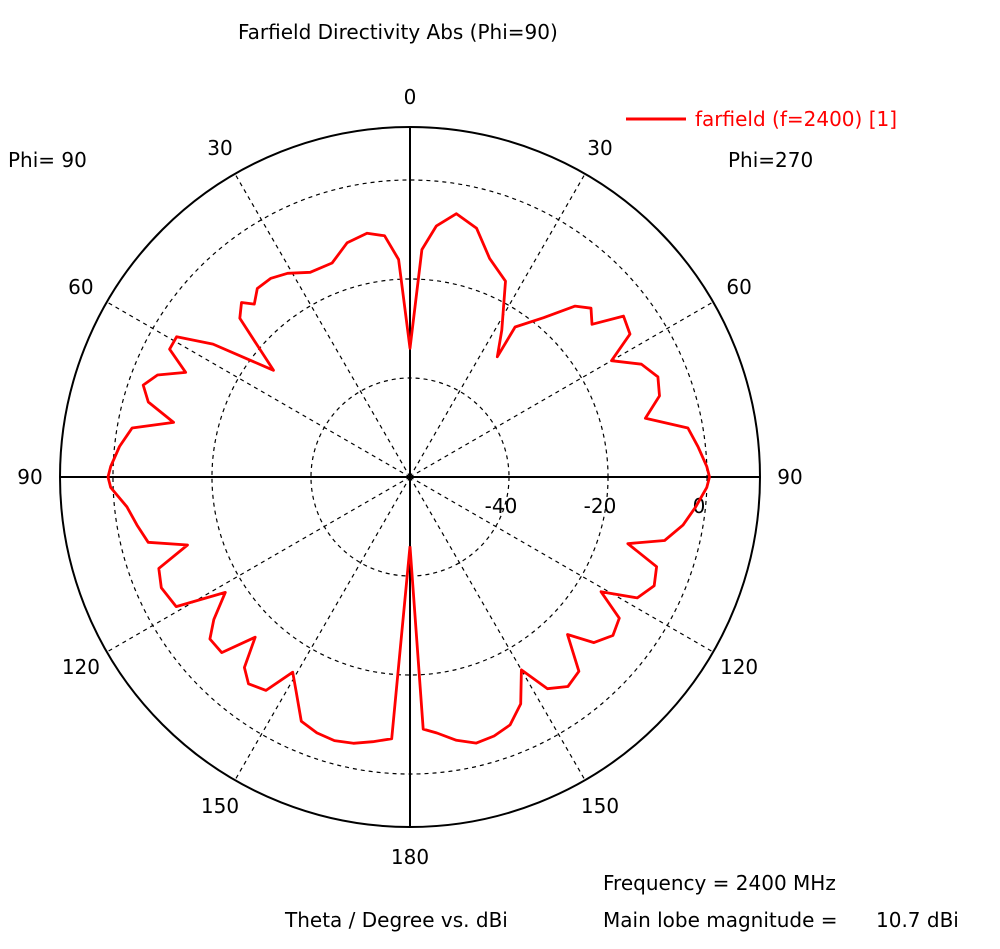  What do you see at coordinates (771, 160) in the screenshot?
I see `right-half-label: Phi=270` at bounding box center [771, 160].